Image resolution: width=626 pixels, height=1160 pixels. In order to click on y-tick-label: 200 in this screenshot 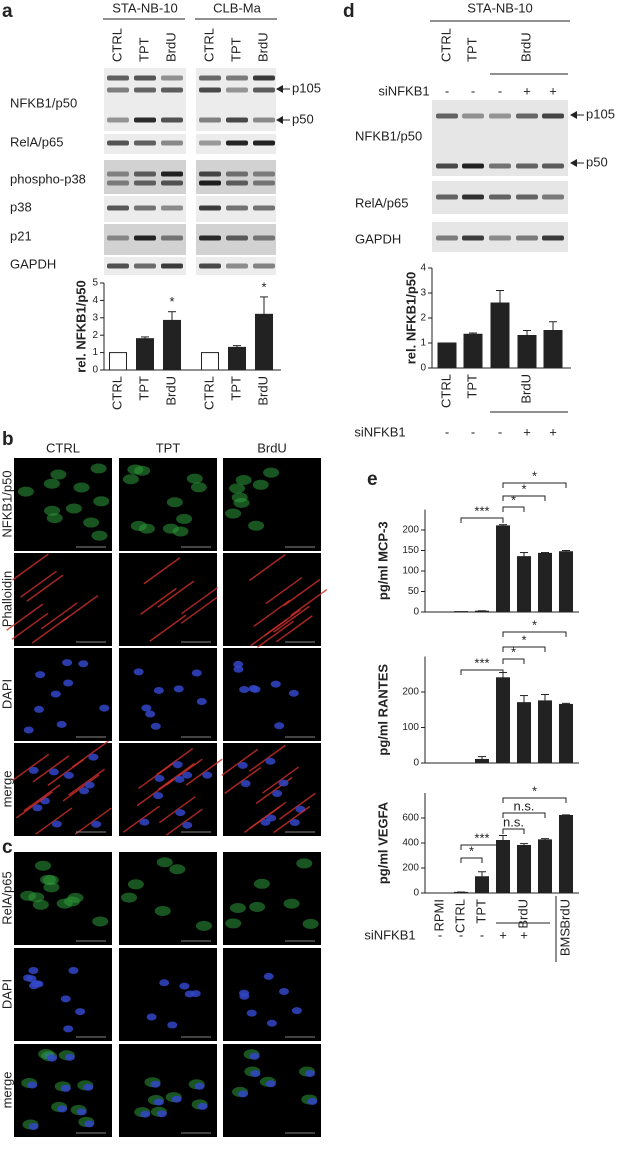, I will do `click(410, 692)`.